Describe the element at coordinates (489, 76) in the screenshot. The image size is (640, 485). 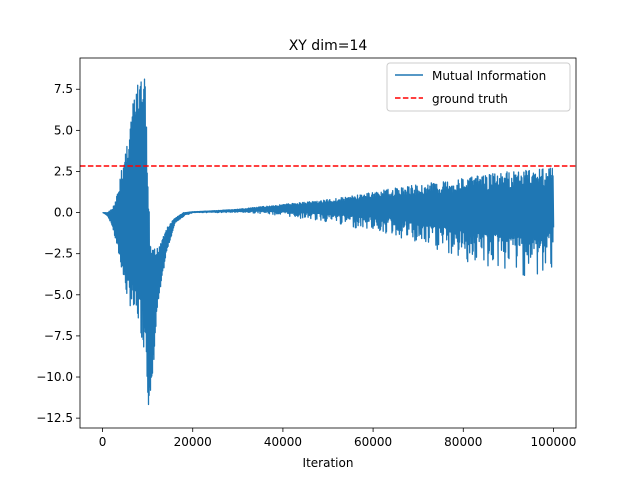
I see `legend-label-mutual-information: Mutual Information` at that location.